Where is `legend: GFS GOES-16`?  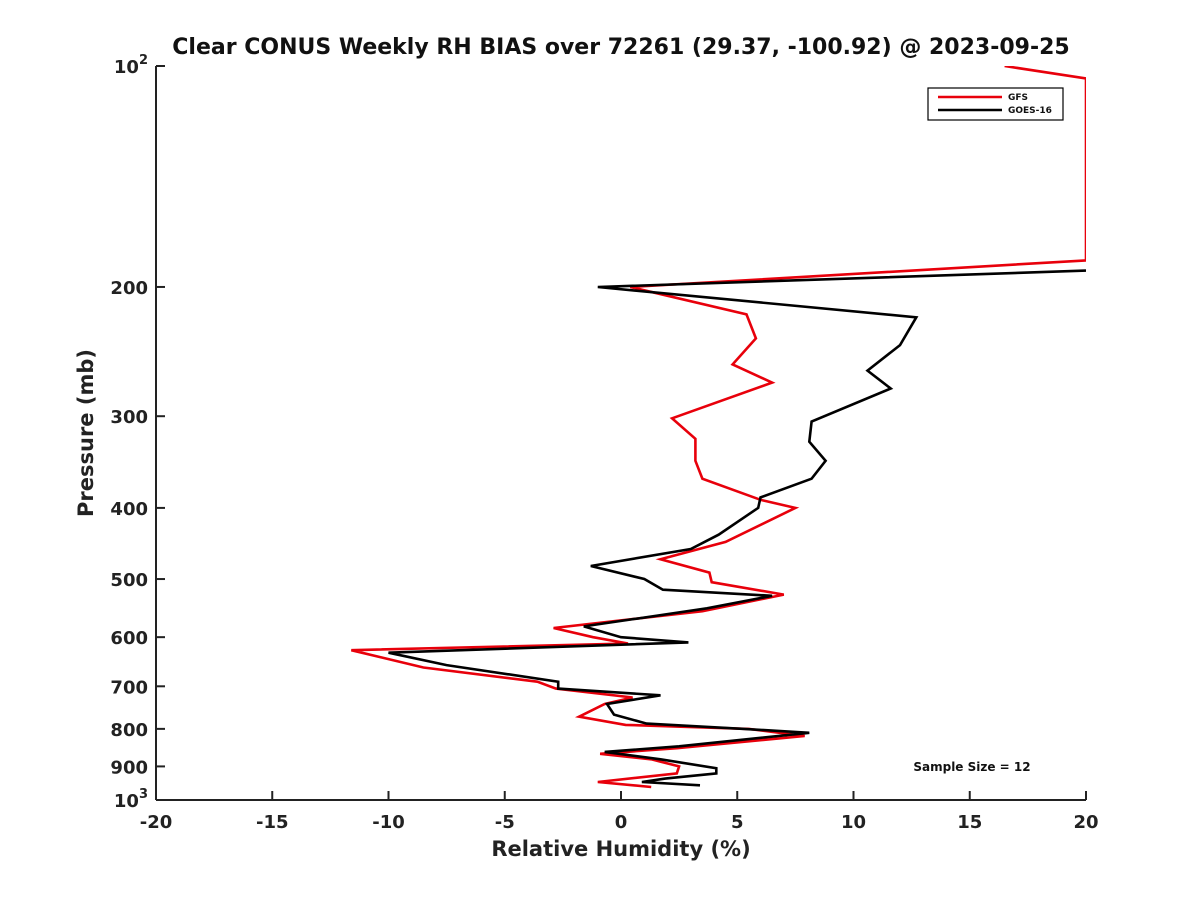 legend: GFS GOES-16 is located at coordinates (995, 104).